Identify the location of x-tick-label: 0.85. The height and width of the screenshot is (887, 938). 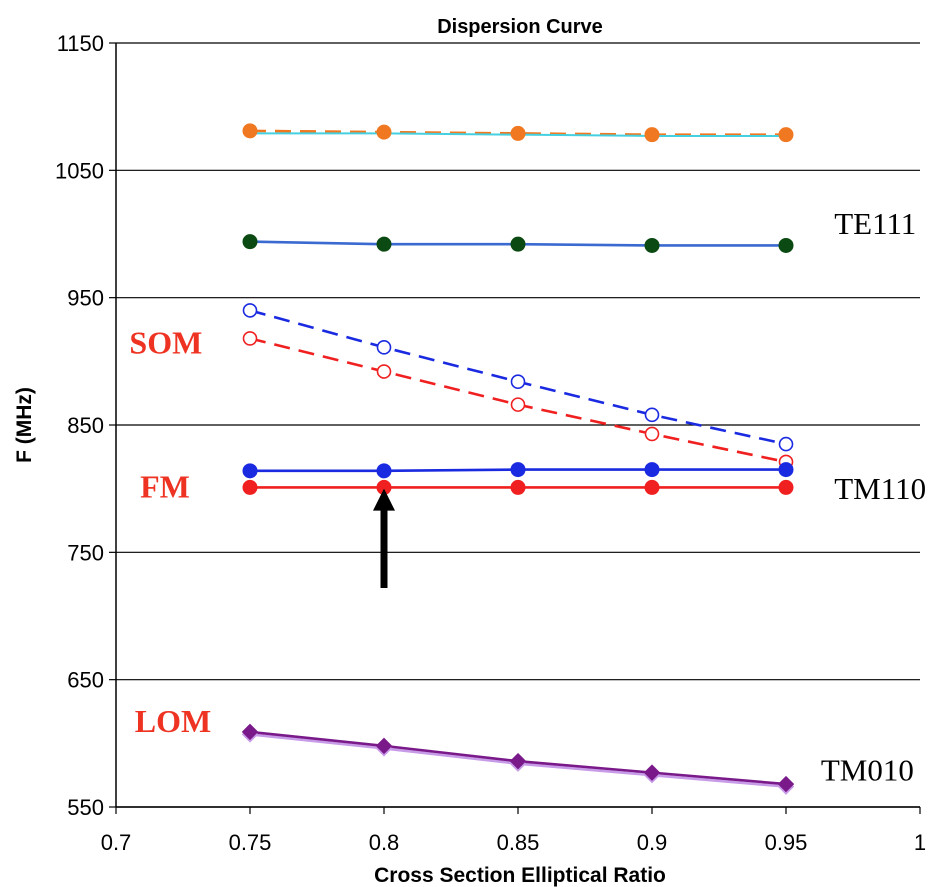
(518, 842).